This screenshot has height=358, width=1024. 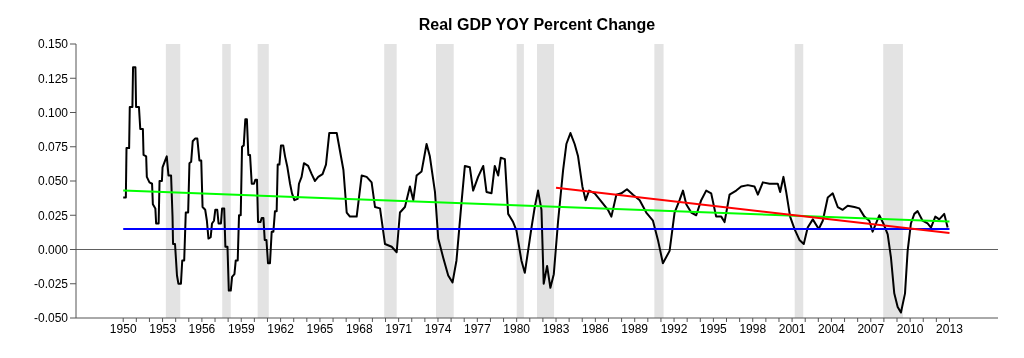 I want to click on y-tick-label: -0.050, so click(x=51, y=318).